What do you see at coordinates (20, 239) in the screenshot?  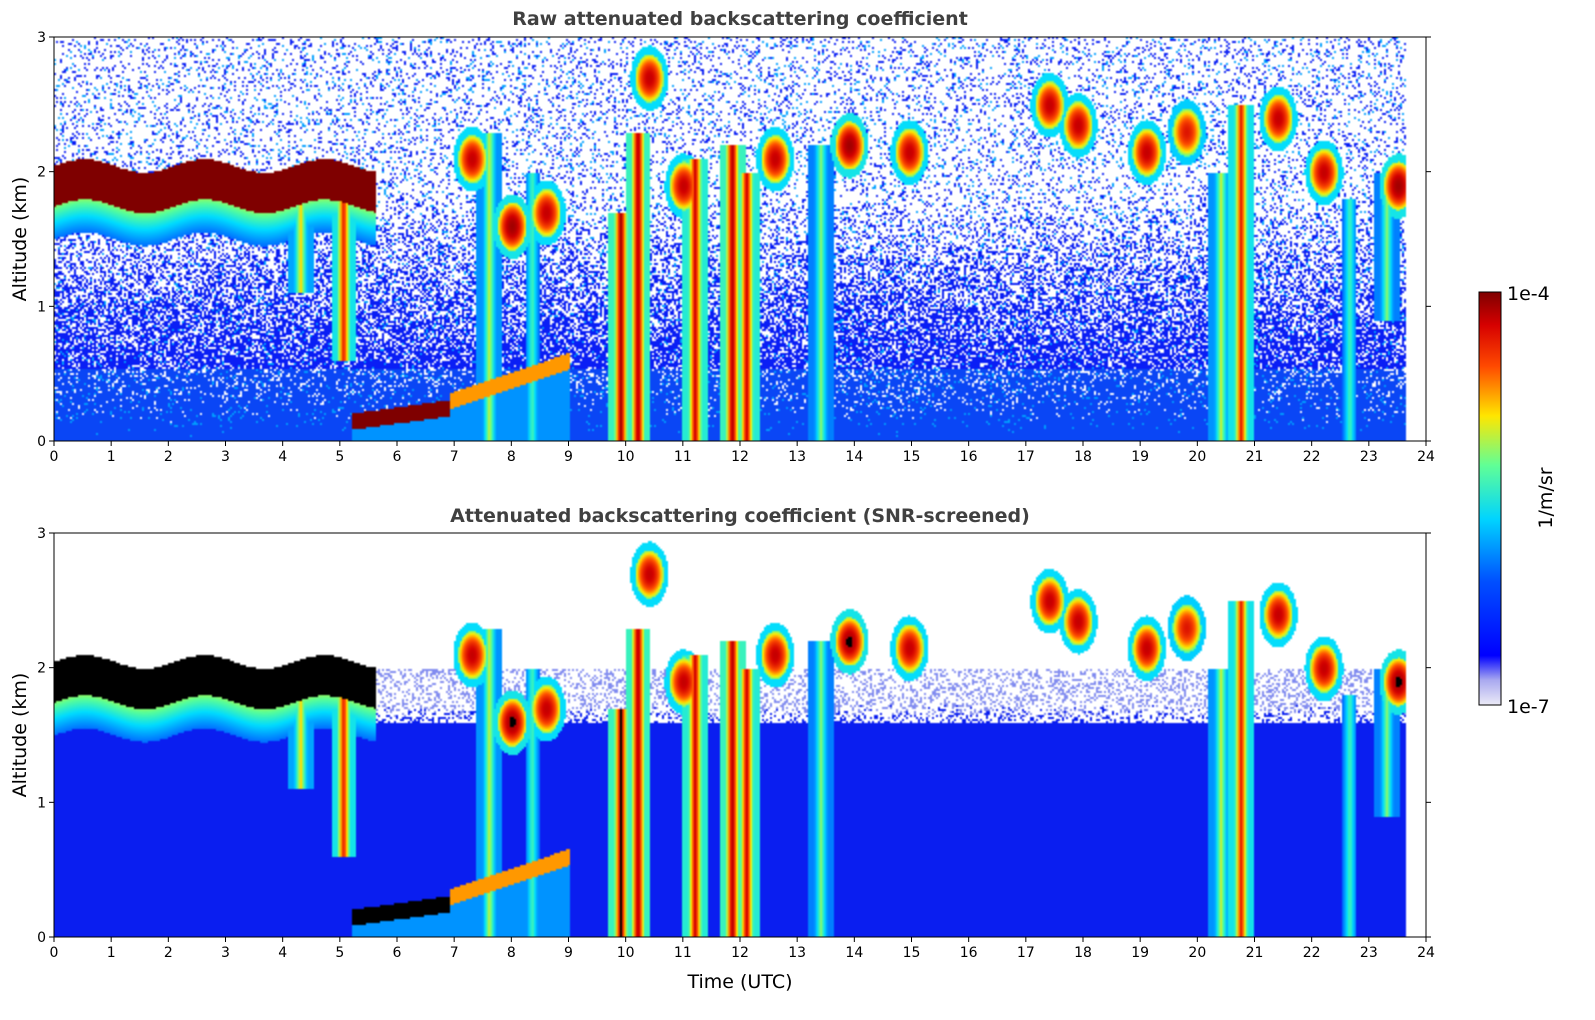 I see `panel-raw-ylabel: Altitude (km)` at bounding box center [20, 239].